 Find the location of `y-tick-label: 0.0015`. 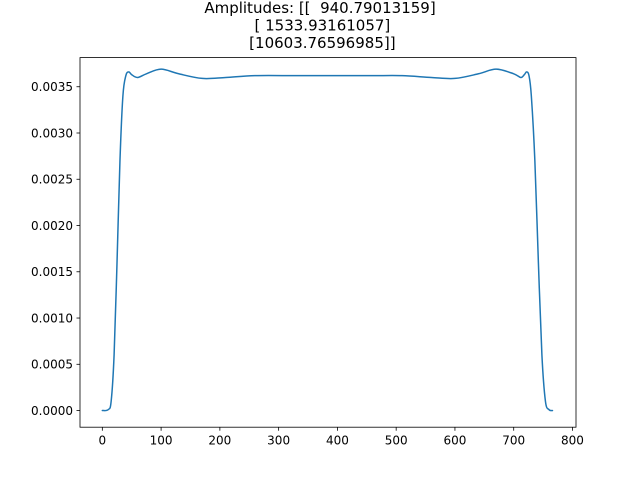

y-tick-label: 0.0015 is located at coordinates (52, 272).